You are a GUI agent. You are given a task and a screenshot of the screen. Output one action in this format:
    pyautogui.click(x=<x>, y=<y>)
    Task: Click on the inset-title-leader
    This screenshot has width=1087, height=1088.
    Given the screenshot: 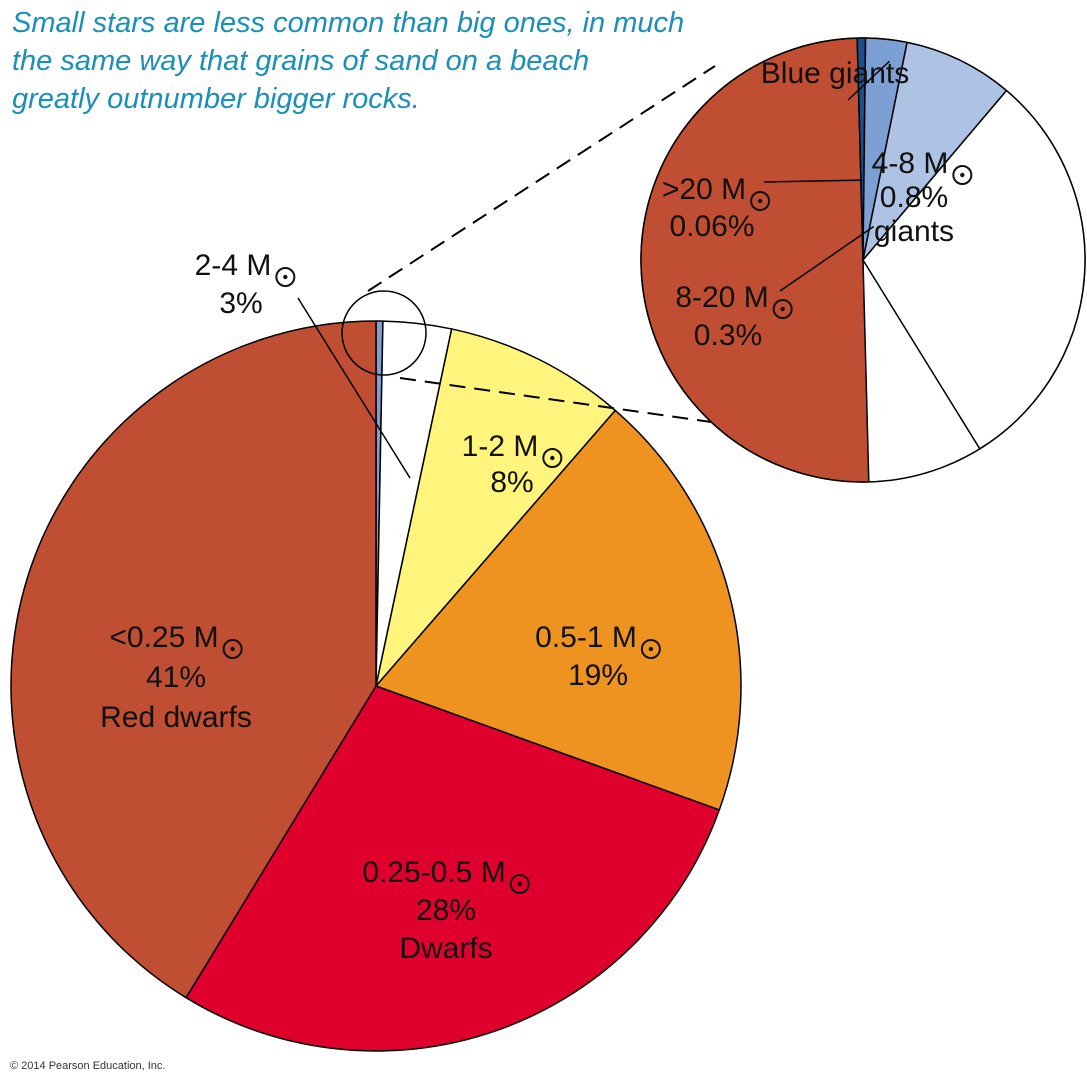 What is the action you would take?
    pyautogui.click(x=868, y=80)
    